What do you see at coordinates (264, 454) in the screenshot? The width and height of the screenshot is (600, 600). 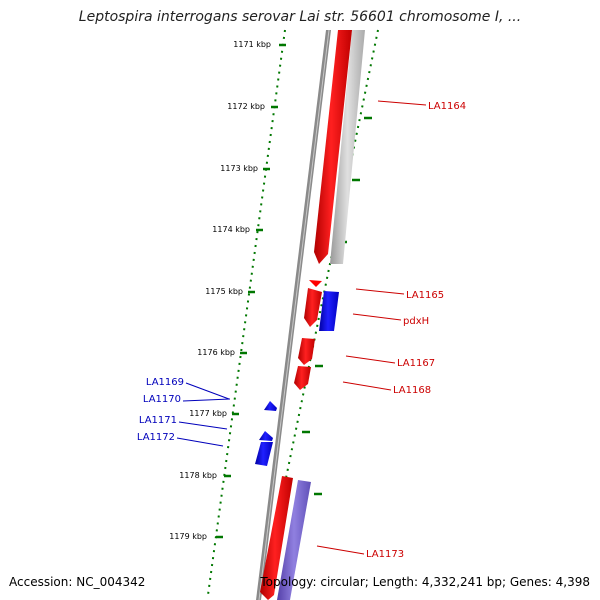 I see `gene-LA1172` at bounding box center [264, 454].